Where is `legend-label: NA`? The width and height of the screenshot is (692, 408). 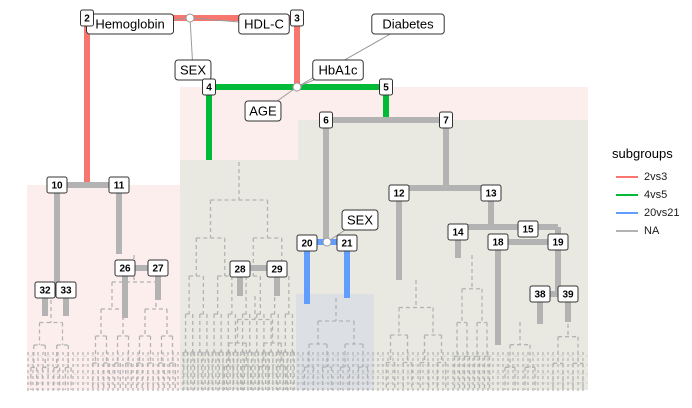
legend-label: NA is located at coordinates (652, 231).